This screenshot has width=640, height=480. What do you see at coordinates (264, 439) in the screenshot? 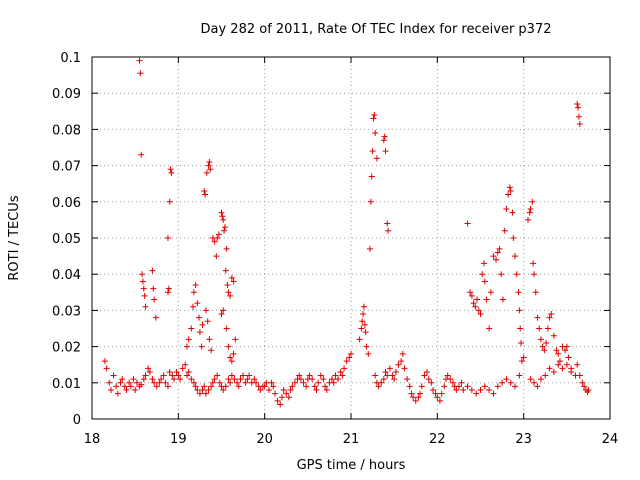
I see `x-tick-label: 20` at bounding box center [264, 439].